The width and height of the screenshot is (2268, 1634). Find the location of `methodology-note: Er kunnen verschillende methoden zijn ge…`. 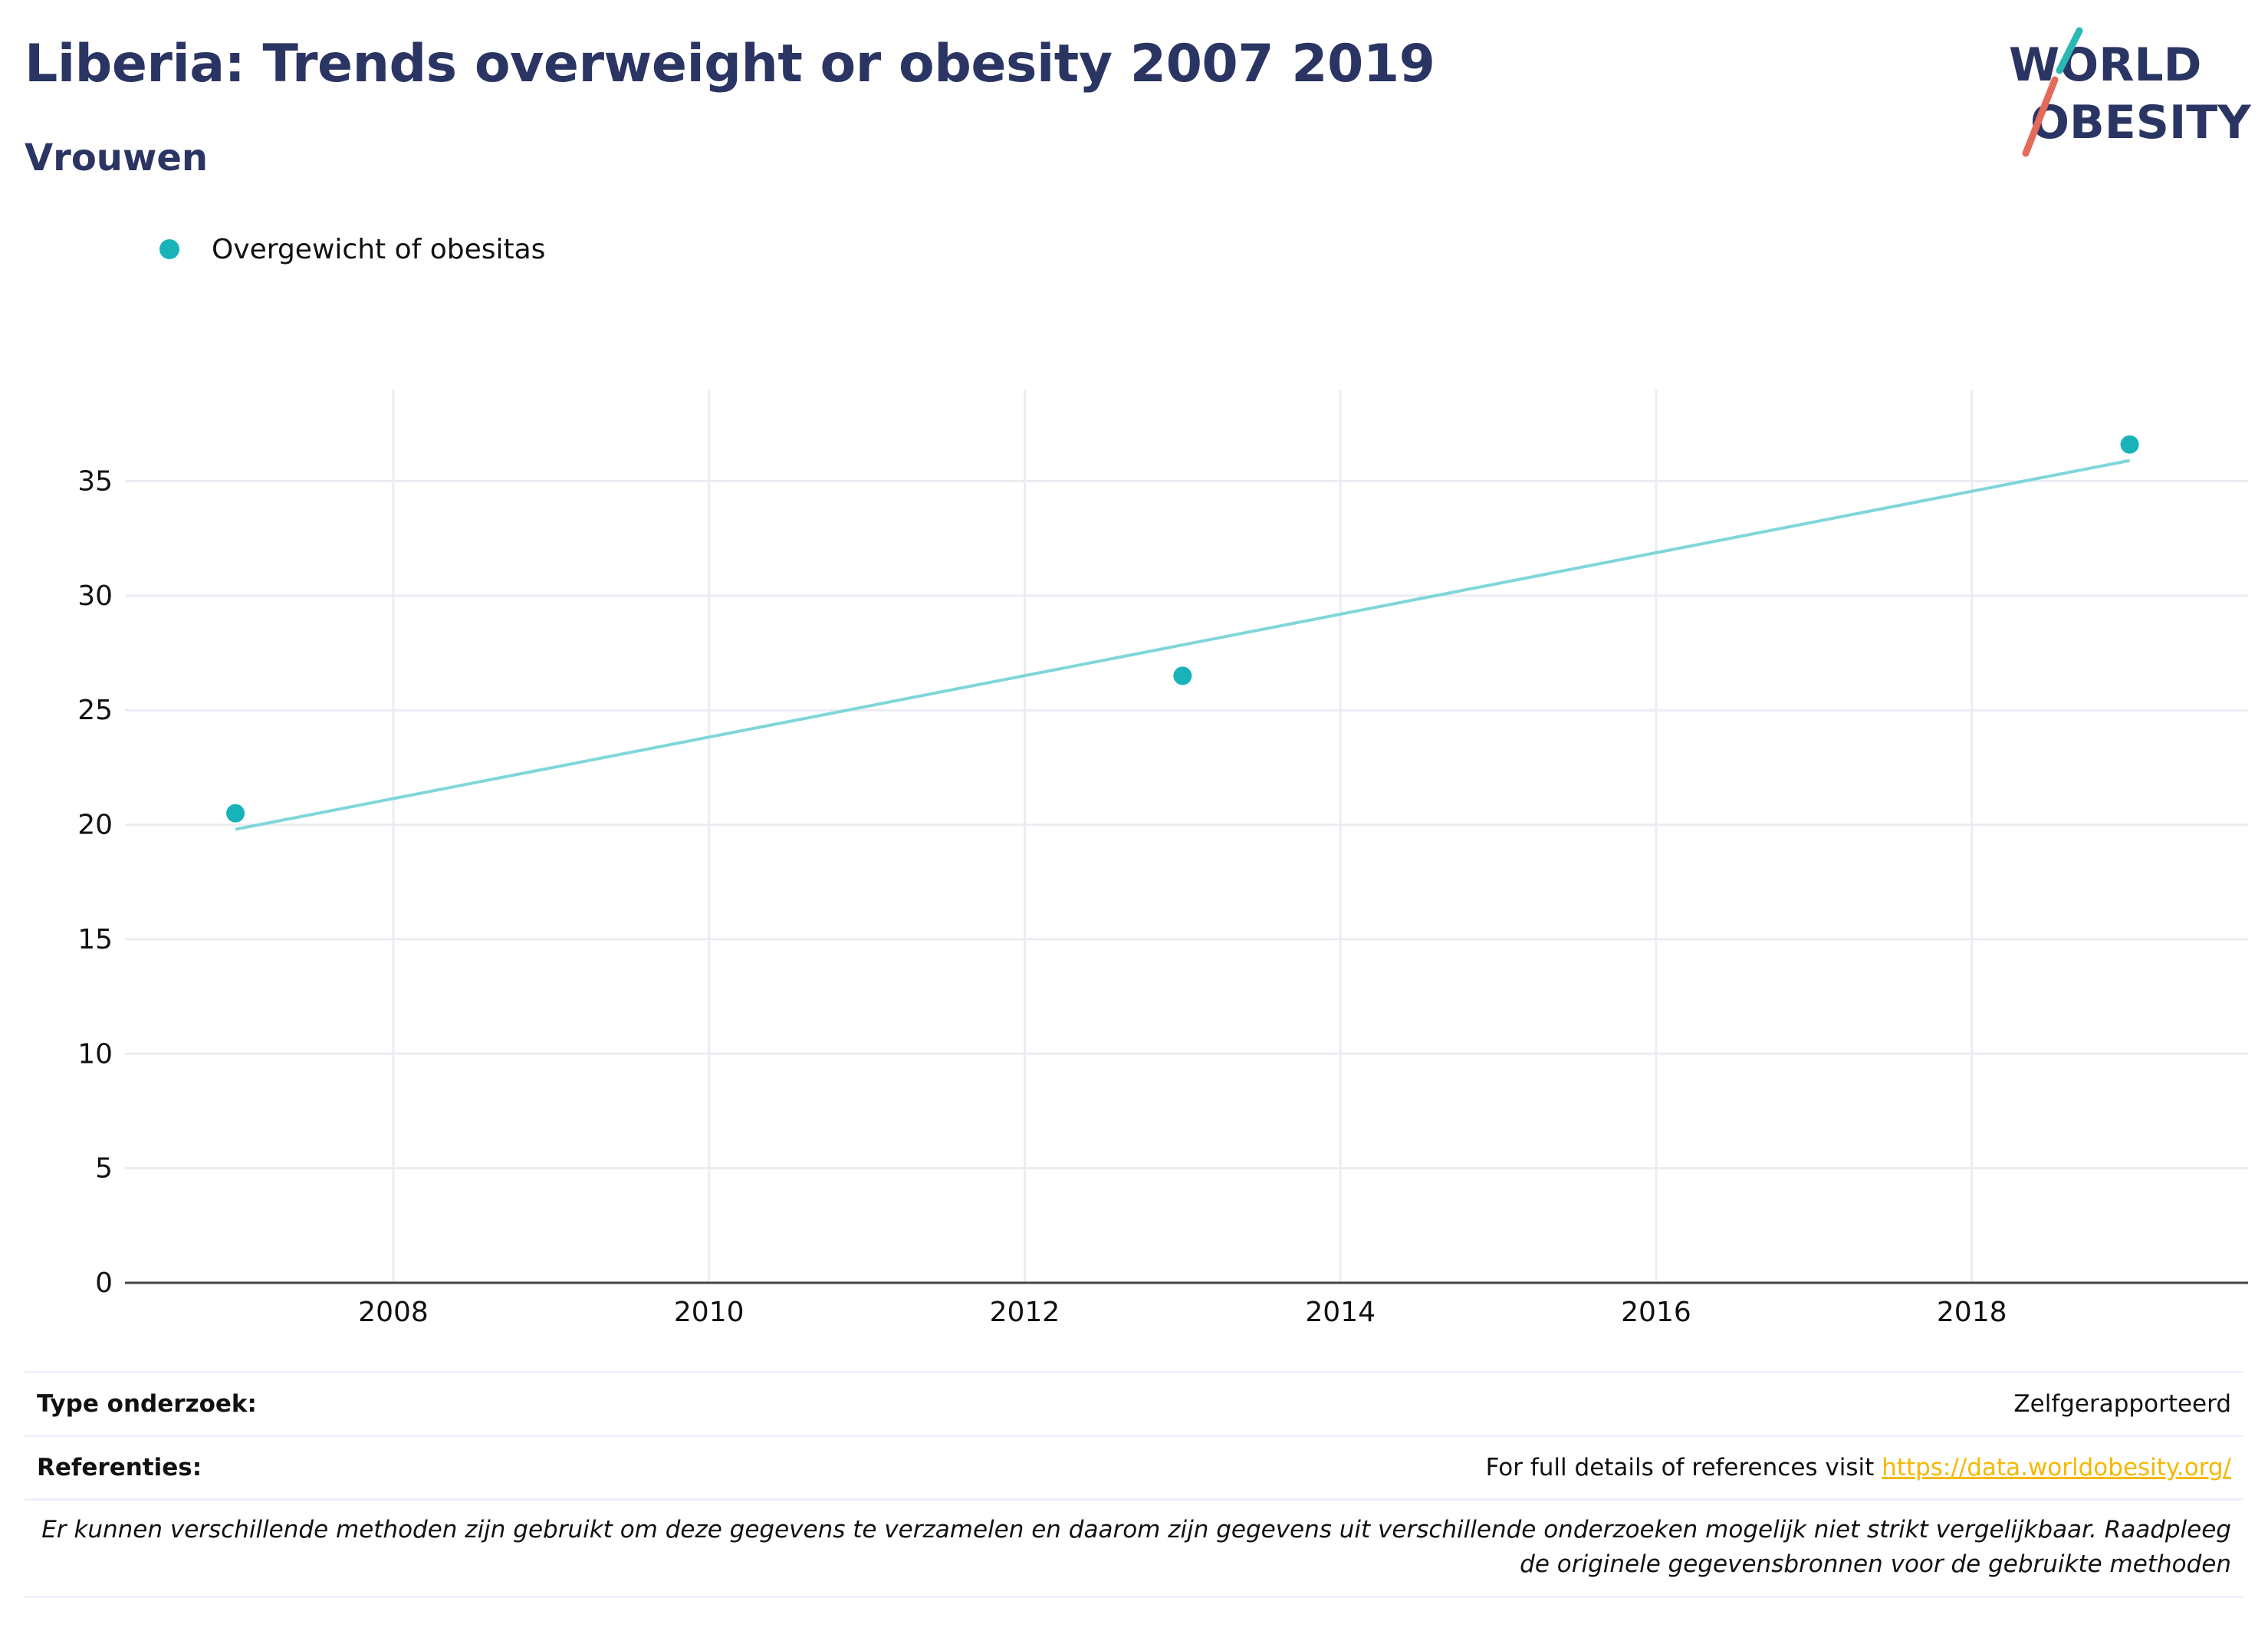

methodology-note: Er kunnen verschillende methoden zijn ge… is located at coordinates (1134, 1548).